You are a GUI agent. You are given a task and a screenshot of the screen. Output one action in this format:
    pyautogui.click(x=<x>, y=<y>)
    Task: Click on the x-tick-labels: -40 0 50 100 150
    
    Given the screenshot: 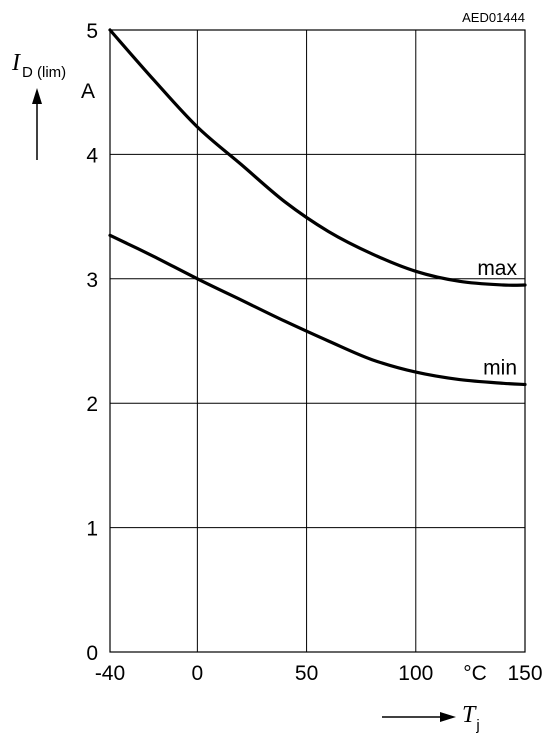 What is the action you would take?
    pyautogui.click(x=319, y=673)
    